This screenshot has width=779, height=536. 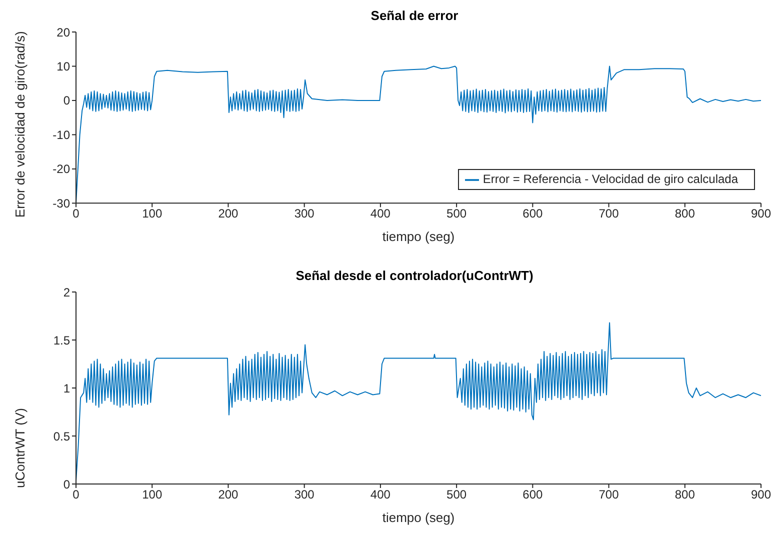 I want to click on y-tick-label: -10, so click(x=61, y=135).